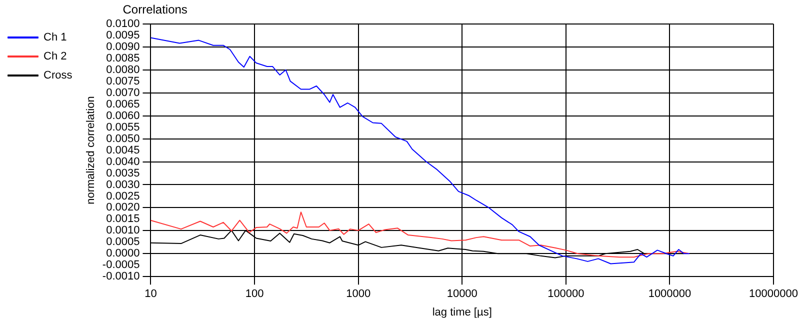 The image size is (801, 321). I want to click on x-tick-label: 100000, so click(566, 294).